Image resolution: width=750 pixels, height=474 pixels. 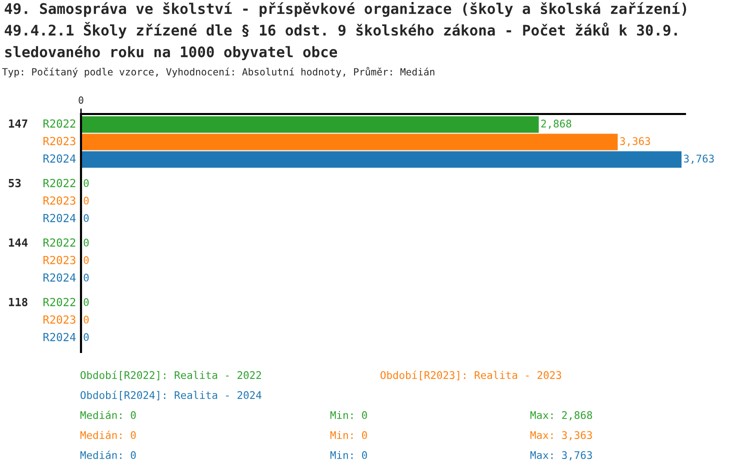 What do you see at coordinates (18, 242) in the screenshot?
I see `y-tick-label: 144` at bounding box center [18, 242].